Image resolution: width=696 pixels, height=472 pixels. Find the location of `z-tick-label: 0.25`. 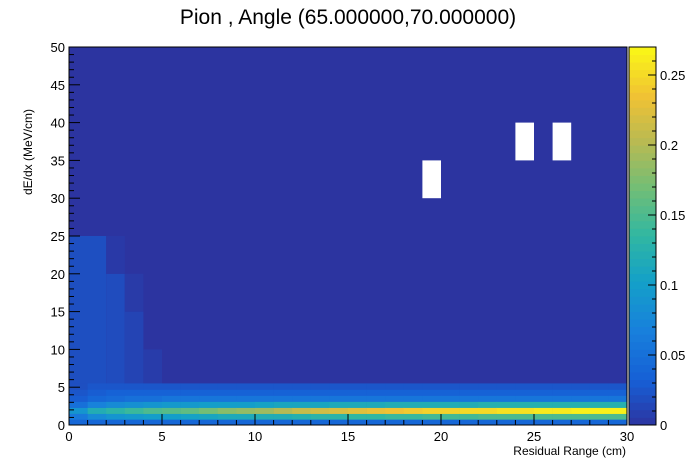

z-tick-label: 0.25 is located at coordinates (672, 75).